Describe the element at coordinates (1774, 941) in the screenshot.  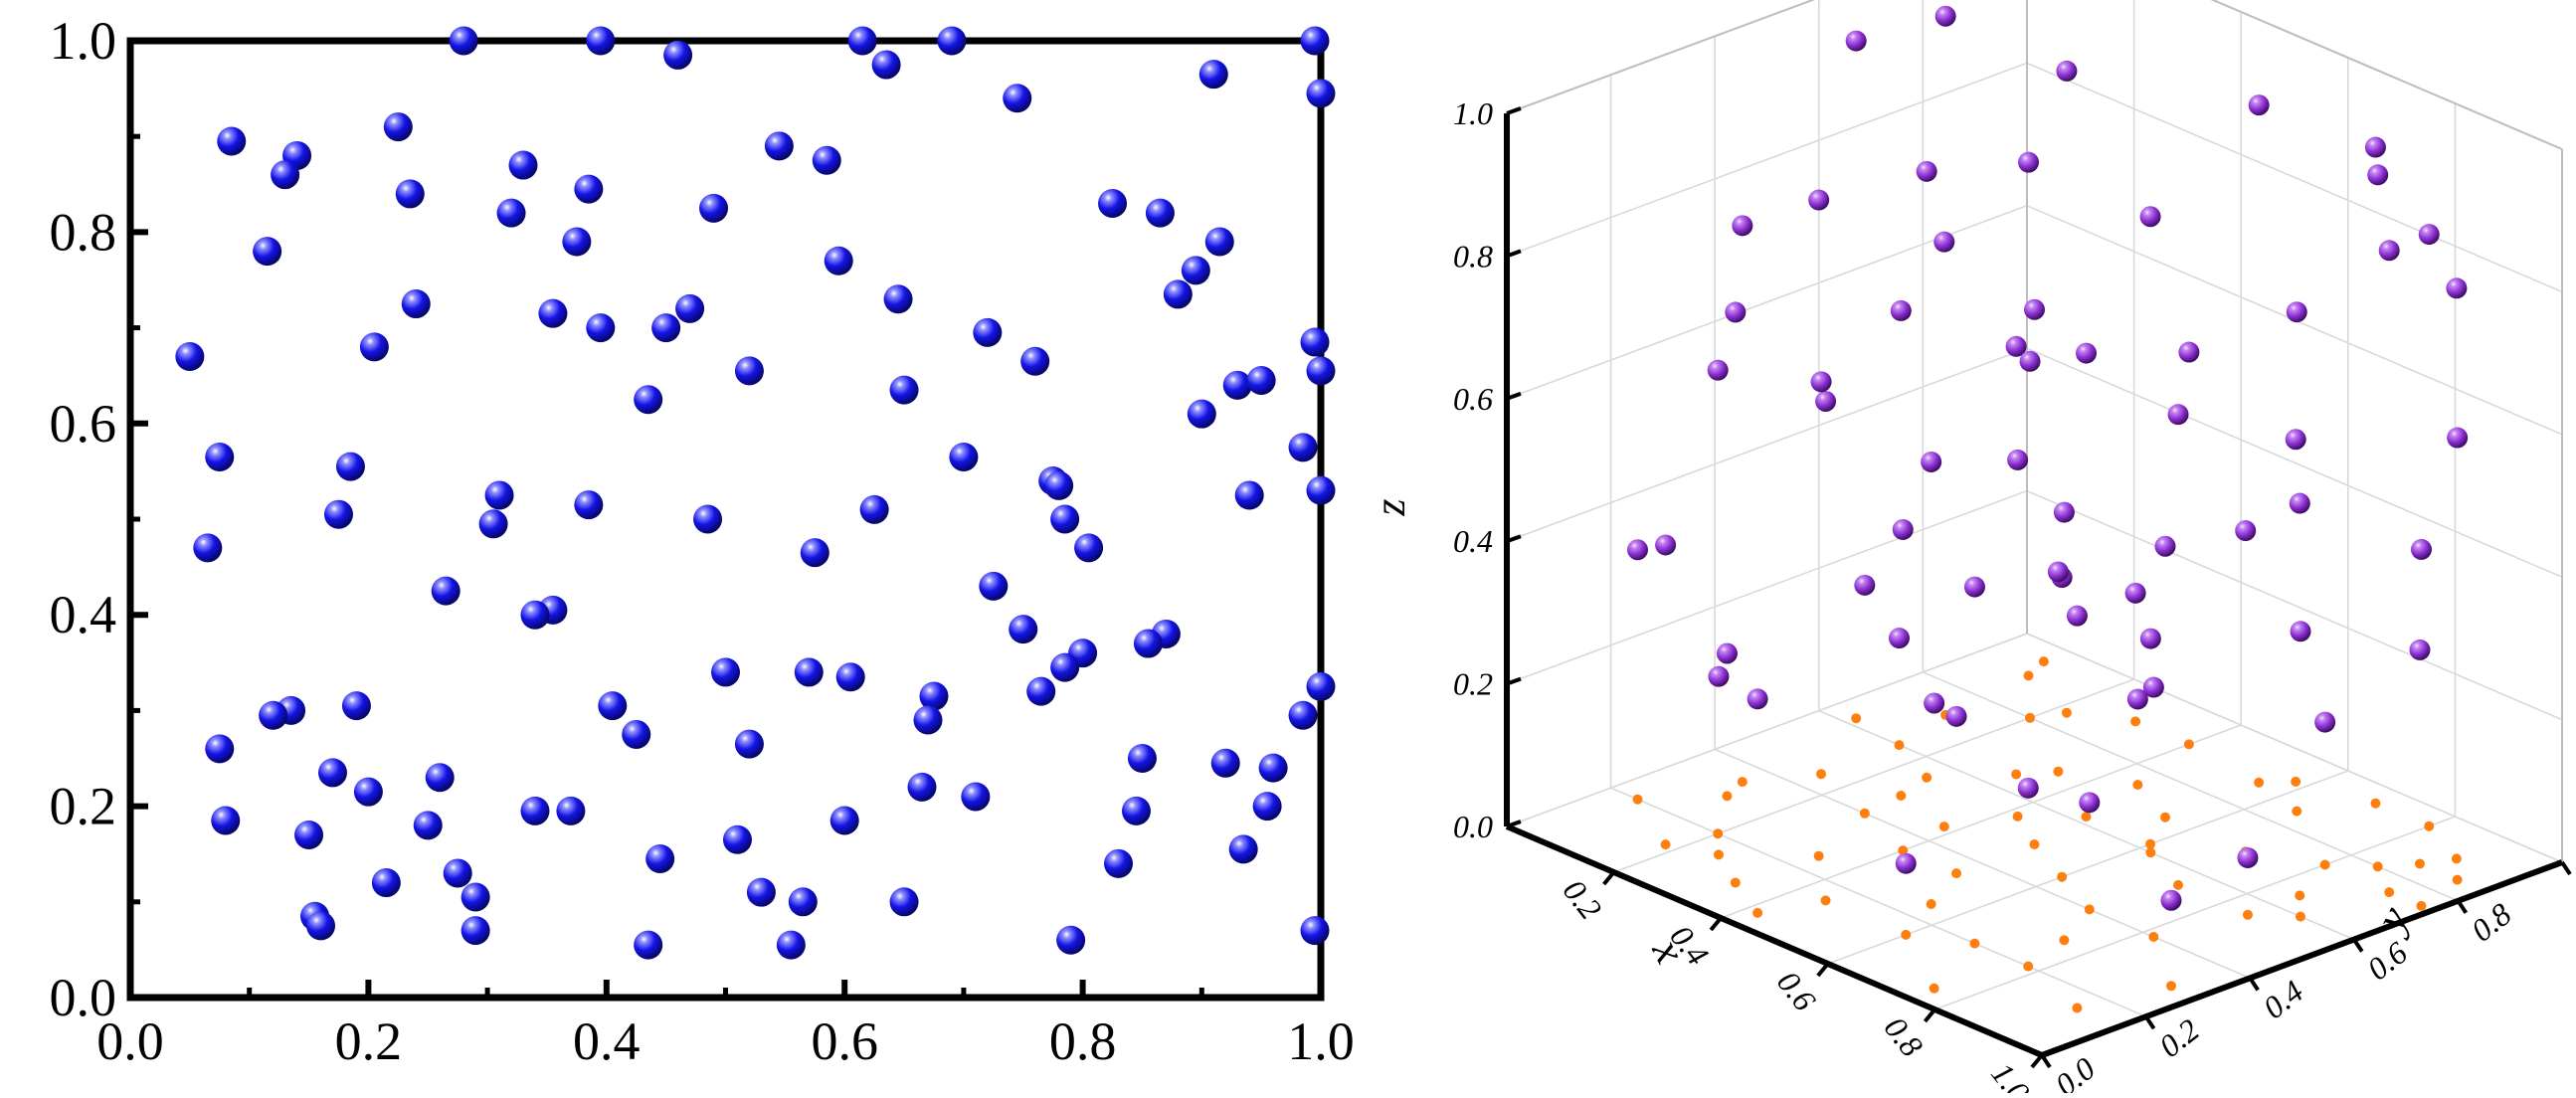
I see `x-axis-line` at that location.